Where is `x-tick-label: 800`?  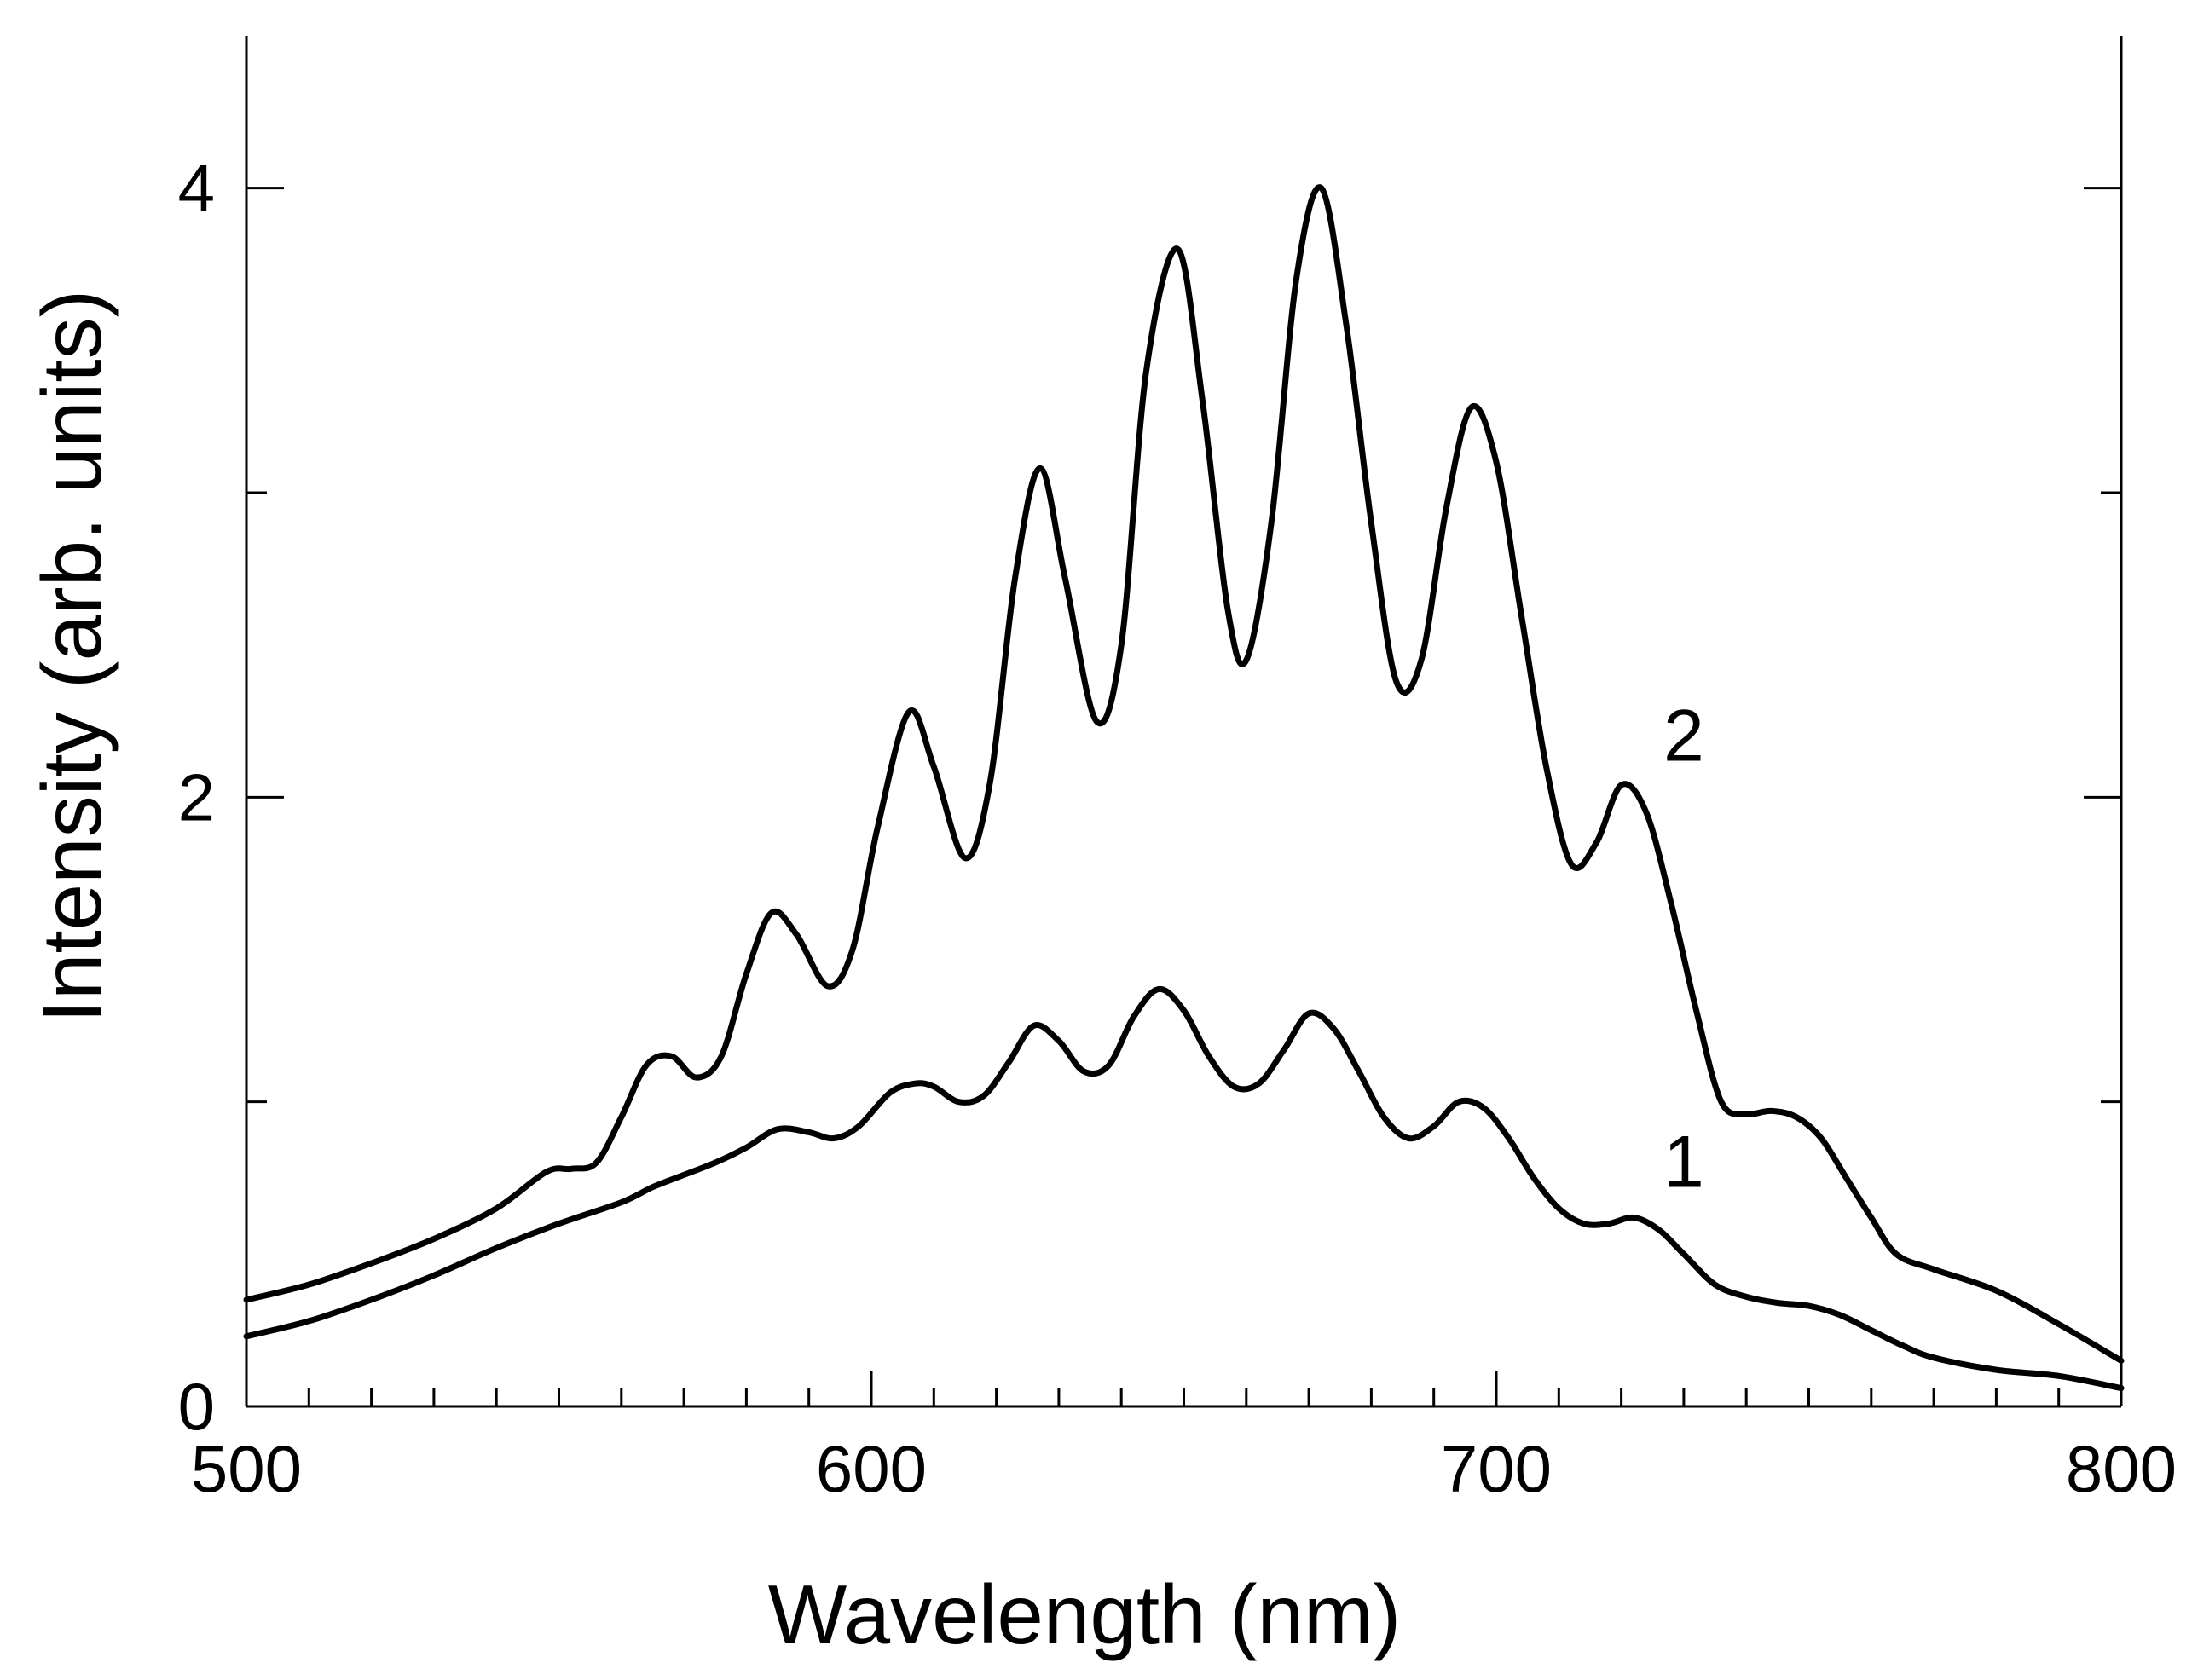
x-tick-label: 800 is located at coordinates (2121, 1468).